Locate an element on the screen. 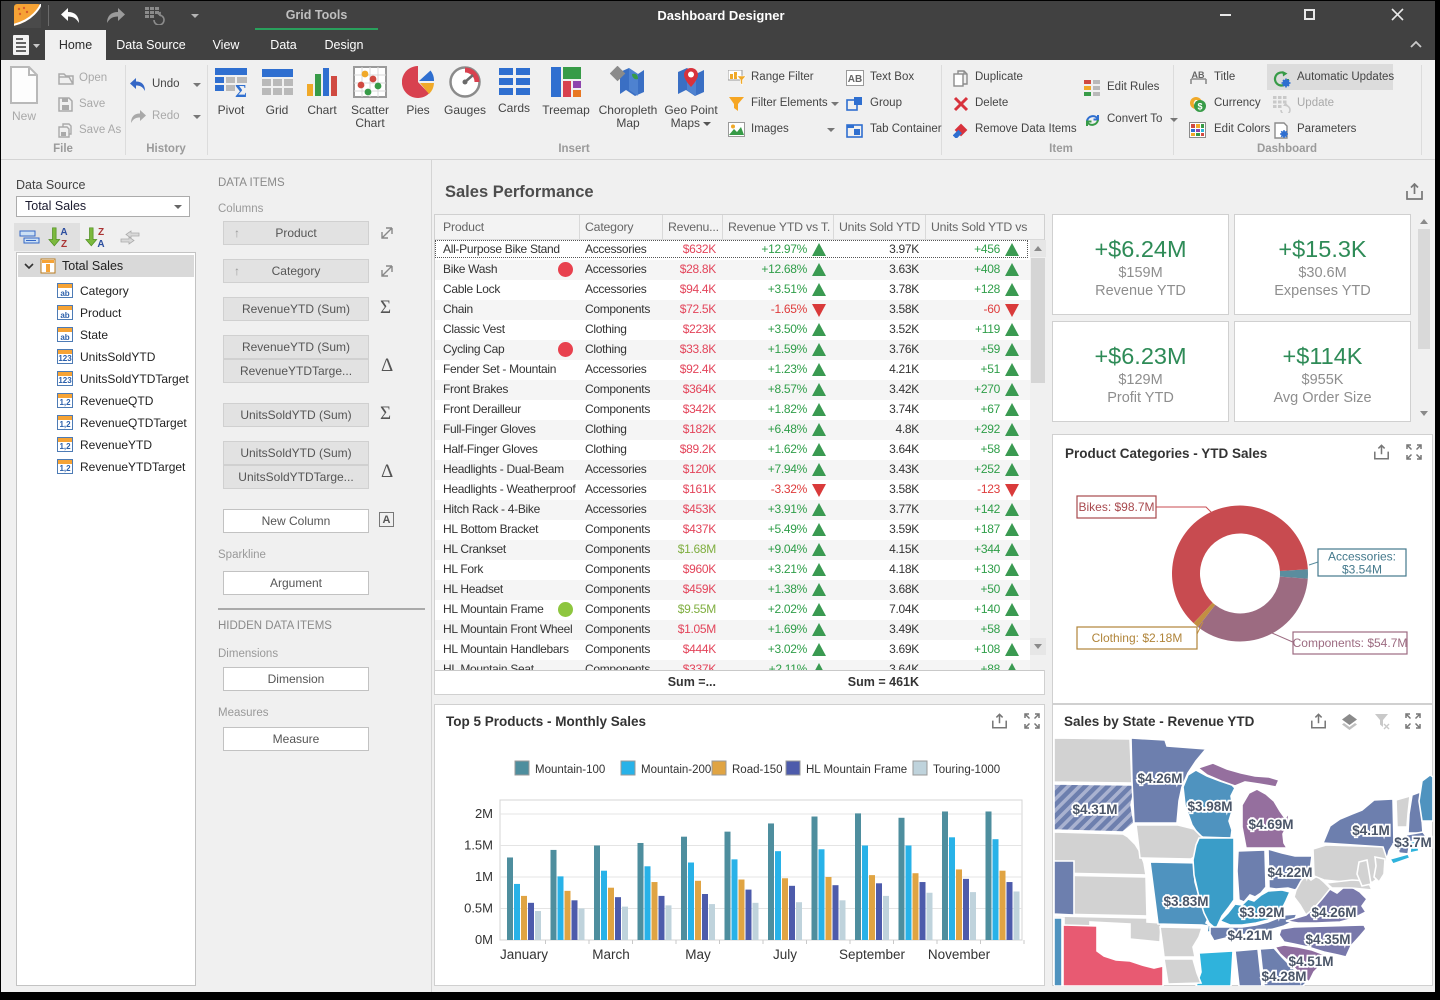 This screenshot has height=1000, width=1440. svg-text: $3.92M is located at coordinates (1261, 912).